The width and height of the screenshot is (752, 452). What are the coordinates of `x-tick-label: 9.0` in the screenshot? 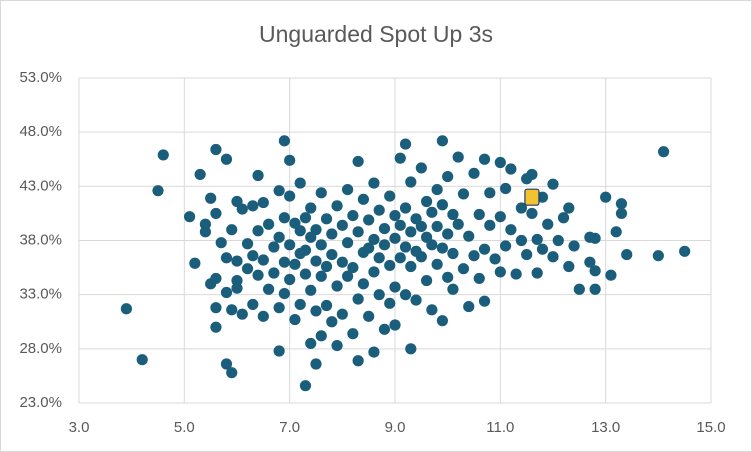 It's located at (395, 427).